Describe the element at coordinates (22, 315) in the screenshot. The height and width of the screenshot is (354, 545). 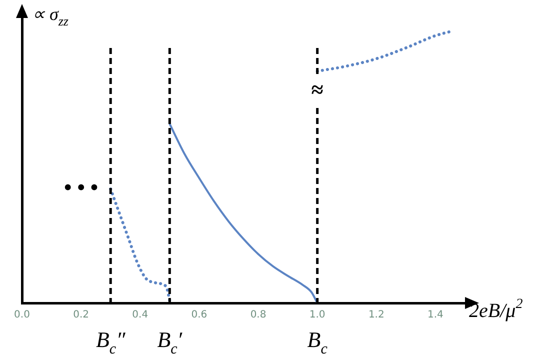
I see `x-tick-label: 0.0` at that location.